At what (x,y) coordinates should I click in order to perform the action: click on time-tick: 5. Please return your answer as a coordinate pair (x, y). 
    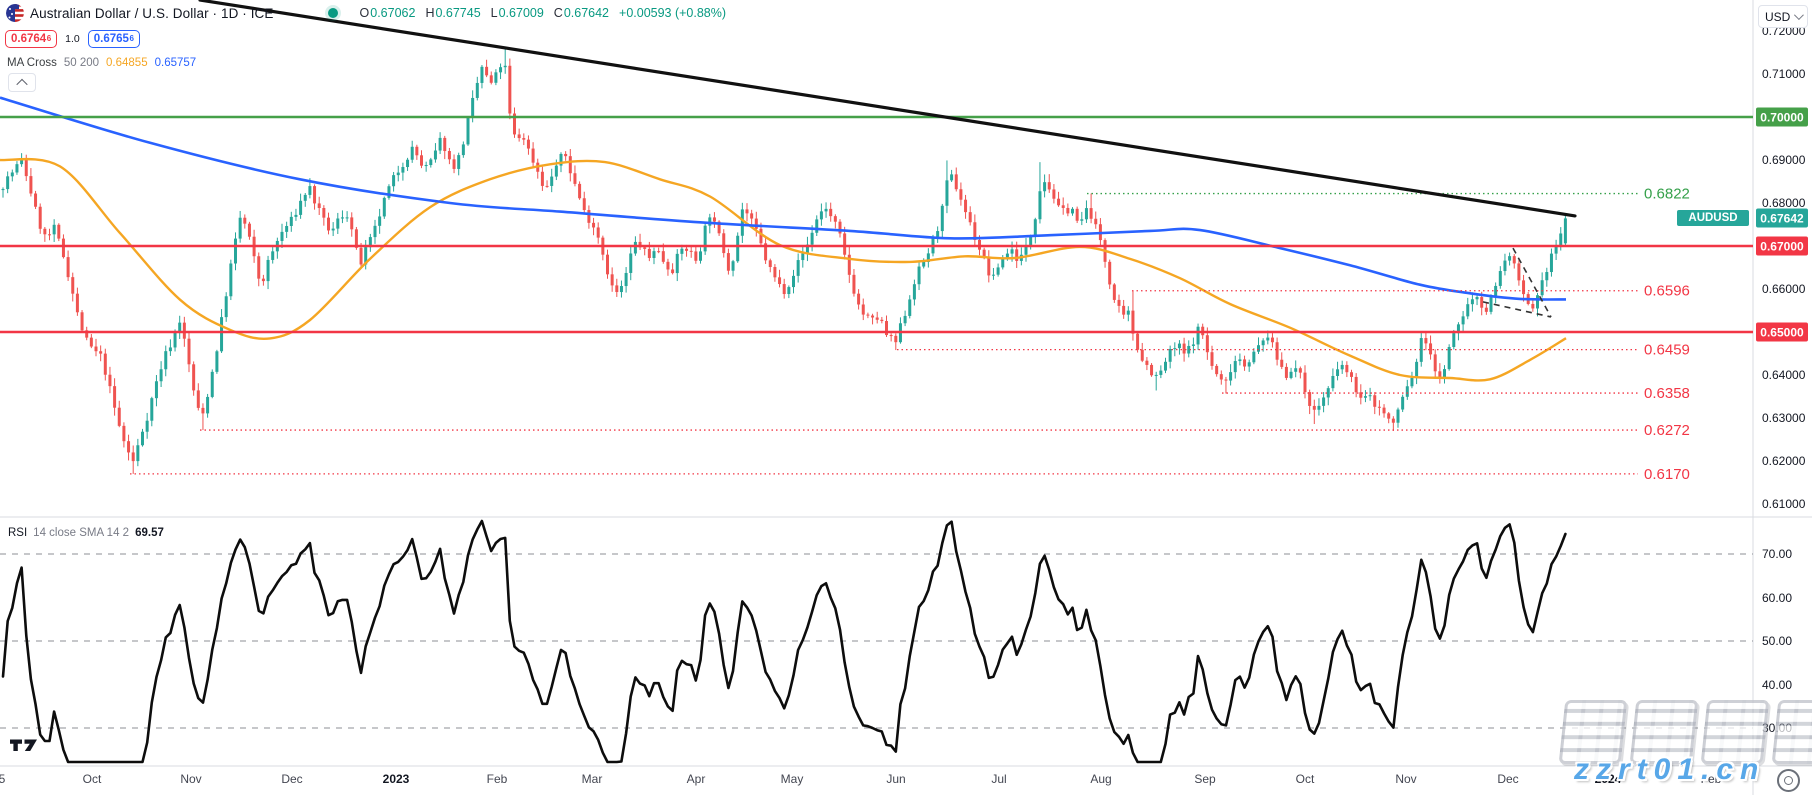
    Looking at the image, I should click on (3, 779).